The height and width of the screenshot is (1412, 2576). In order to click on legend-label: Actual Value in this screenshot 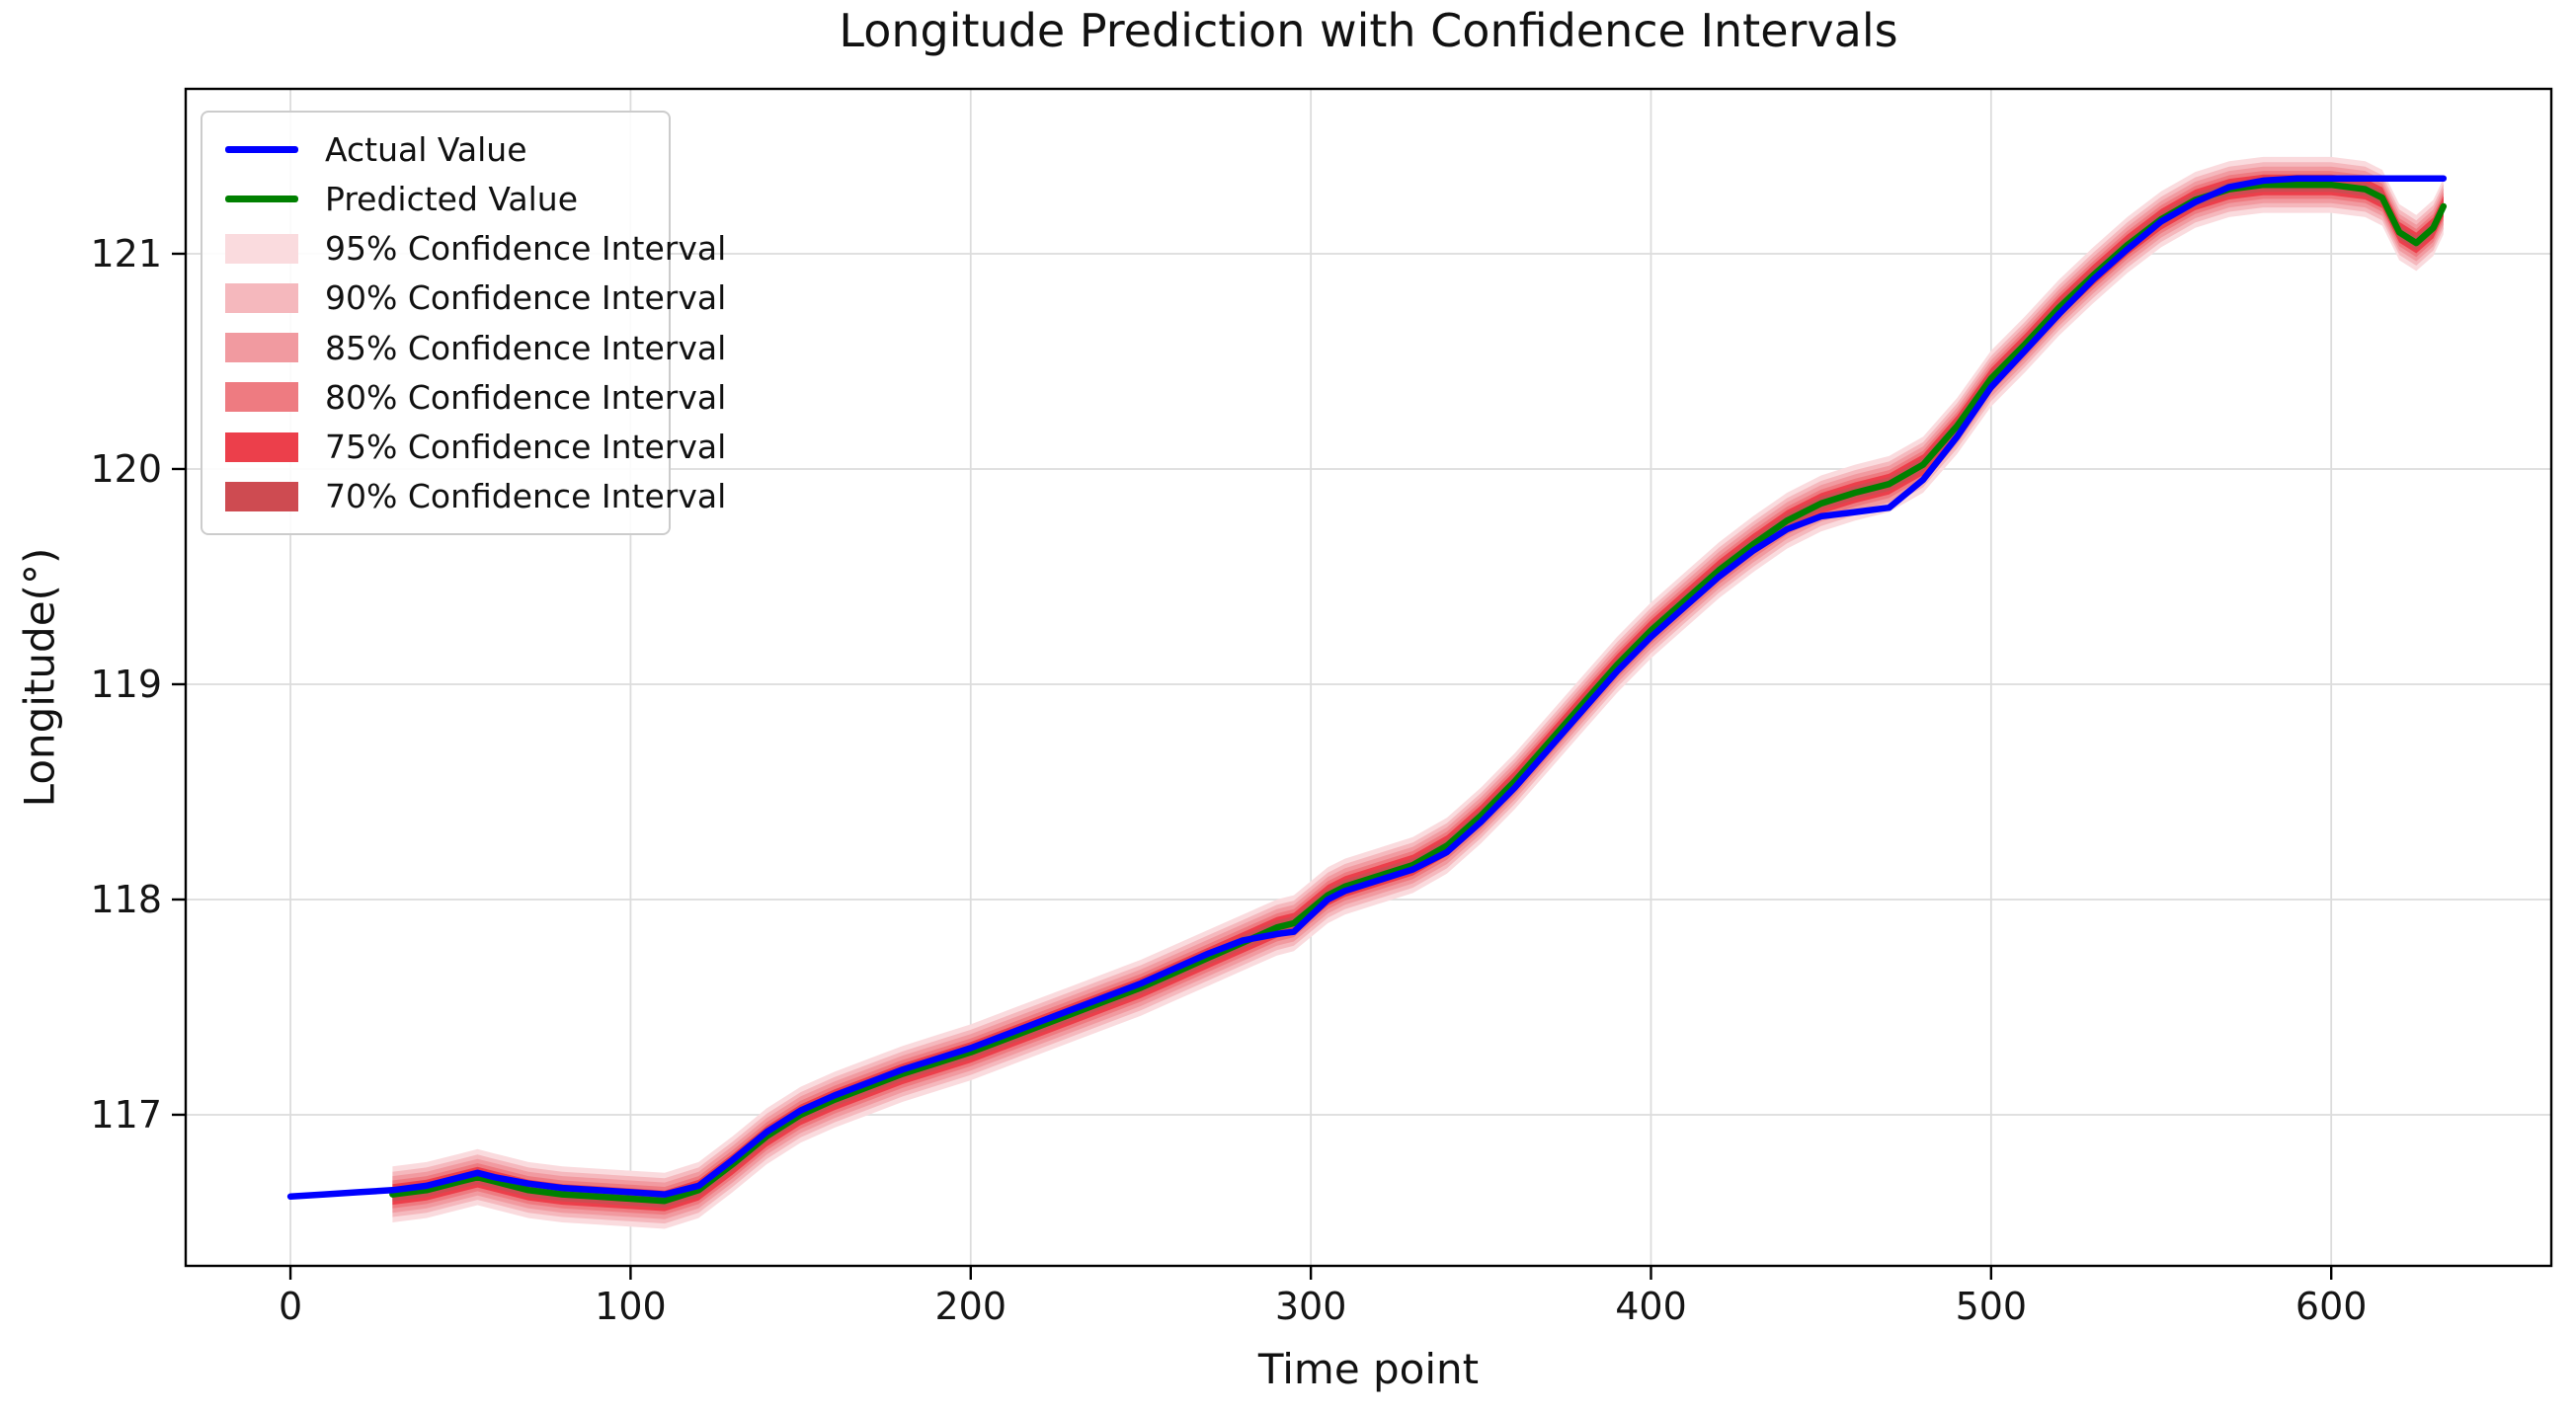, I will do `click(426, 149)`.